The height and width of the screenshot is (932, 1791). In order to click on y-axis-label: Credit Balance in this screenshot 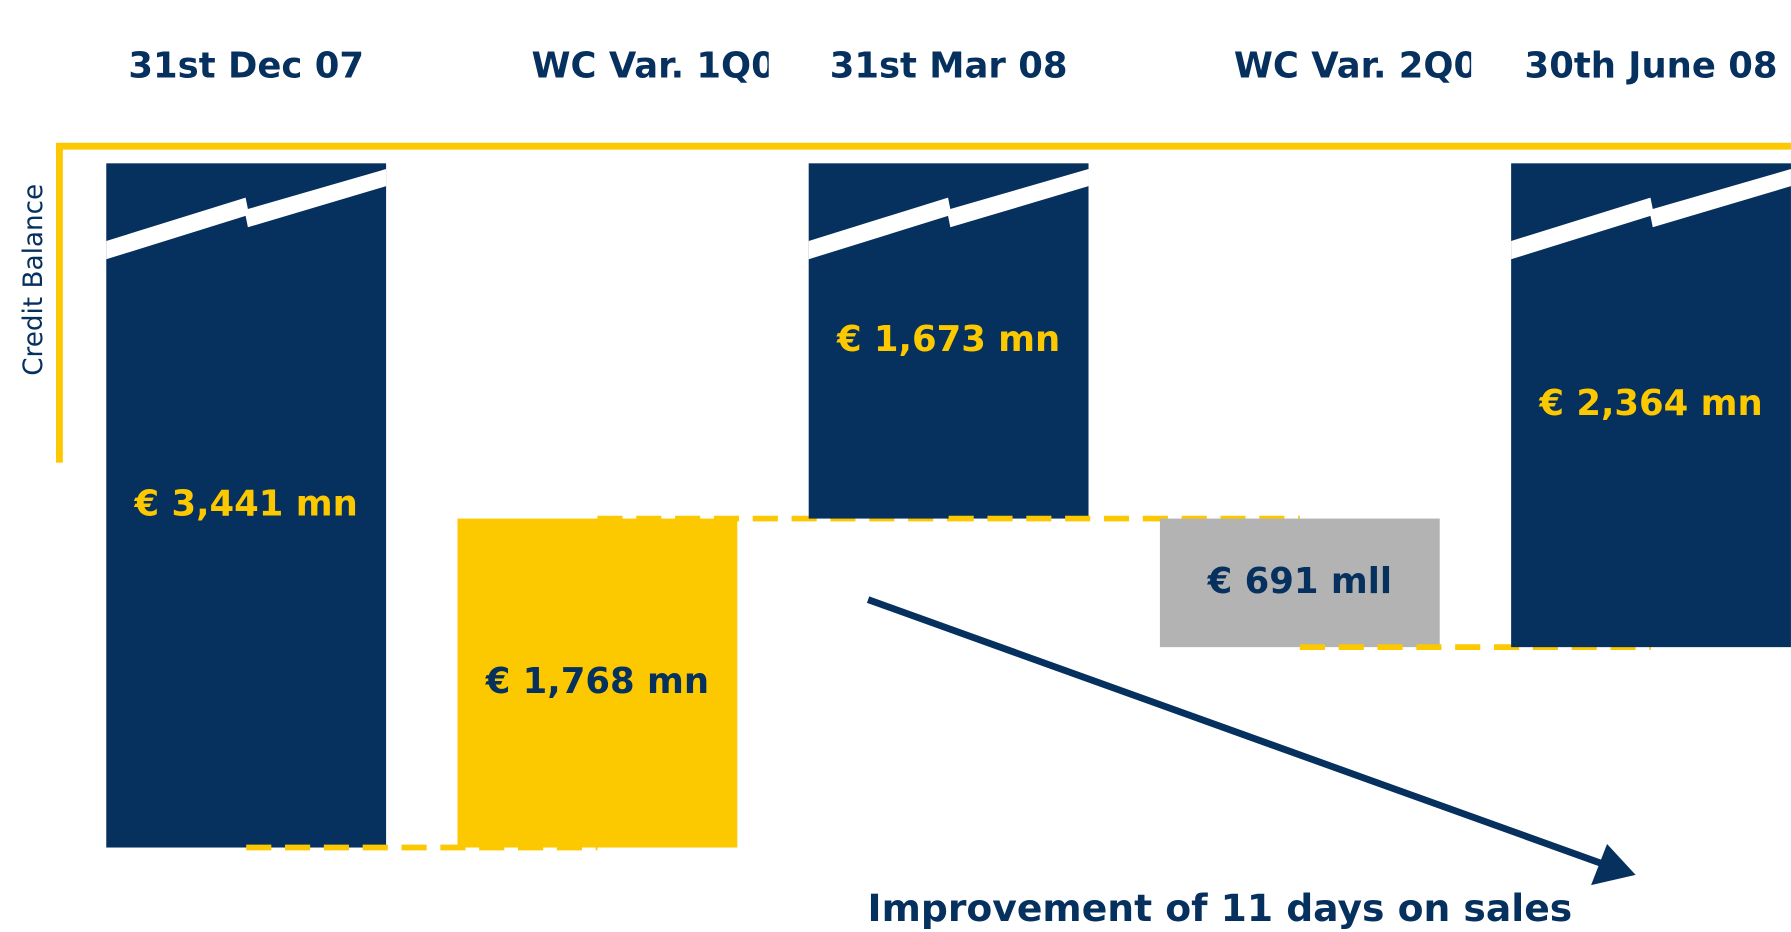, I will do `click(34, 280)`.